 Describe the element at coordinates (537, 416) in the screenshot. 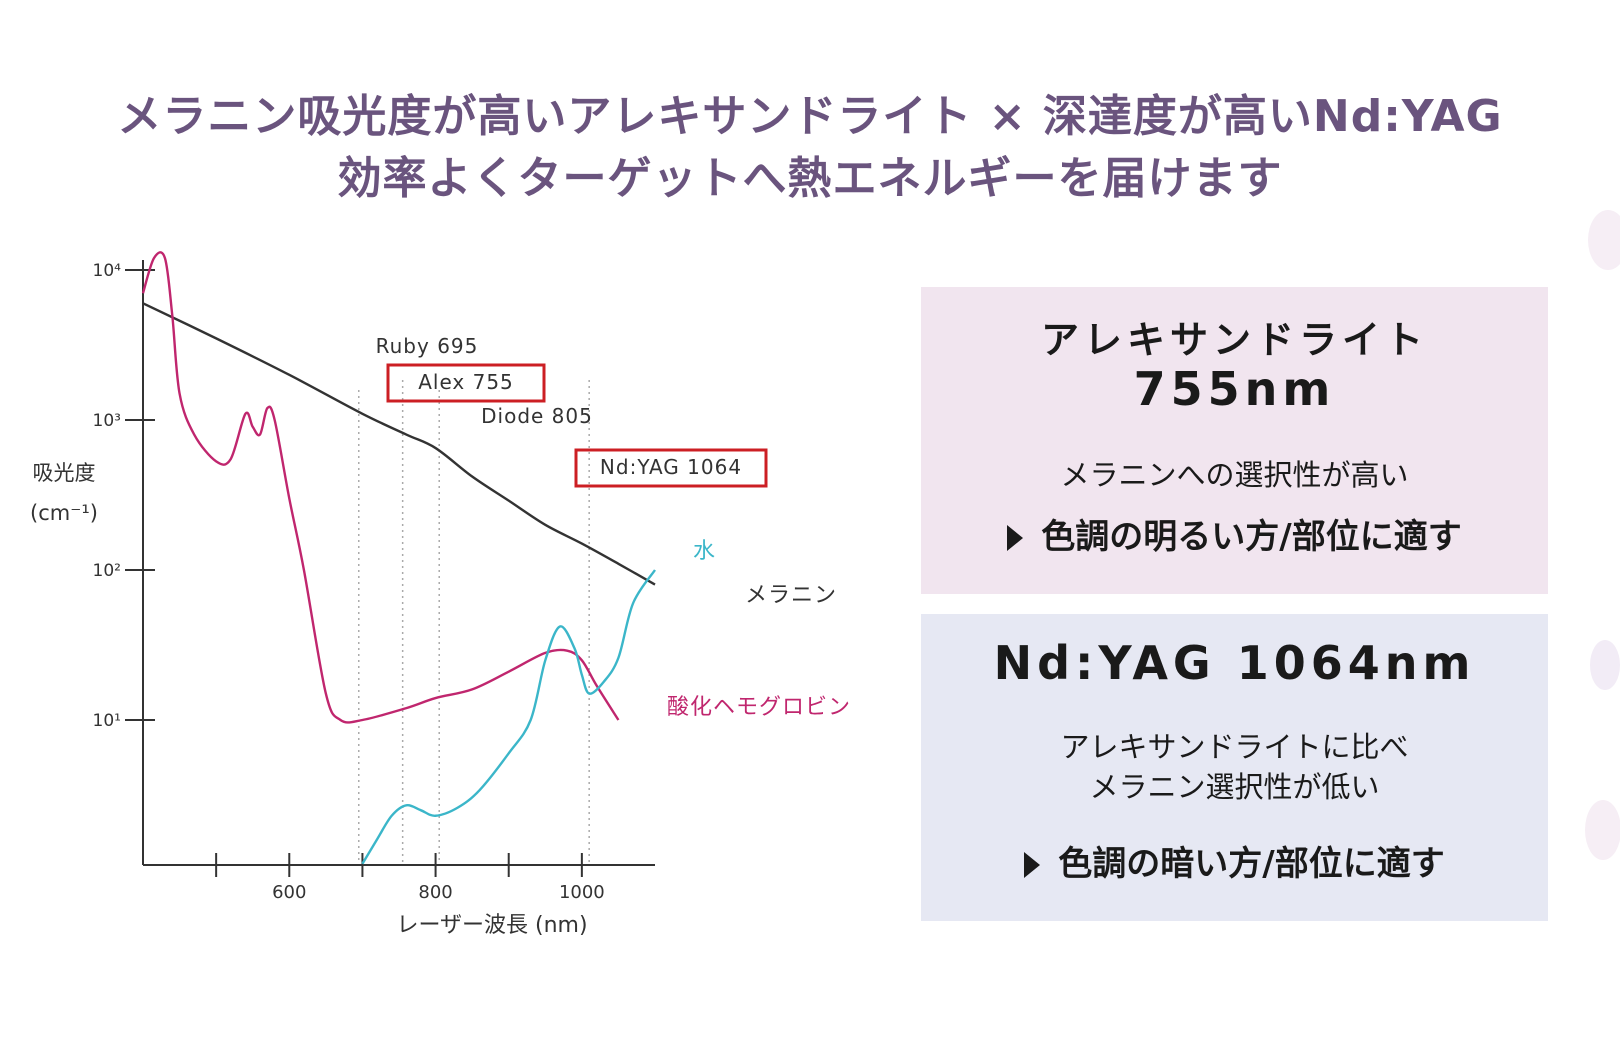

I see `wavelength-marker-label: Diode 805` at that location.